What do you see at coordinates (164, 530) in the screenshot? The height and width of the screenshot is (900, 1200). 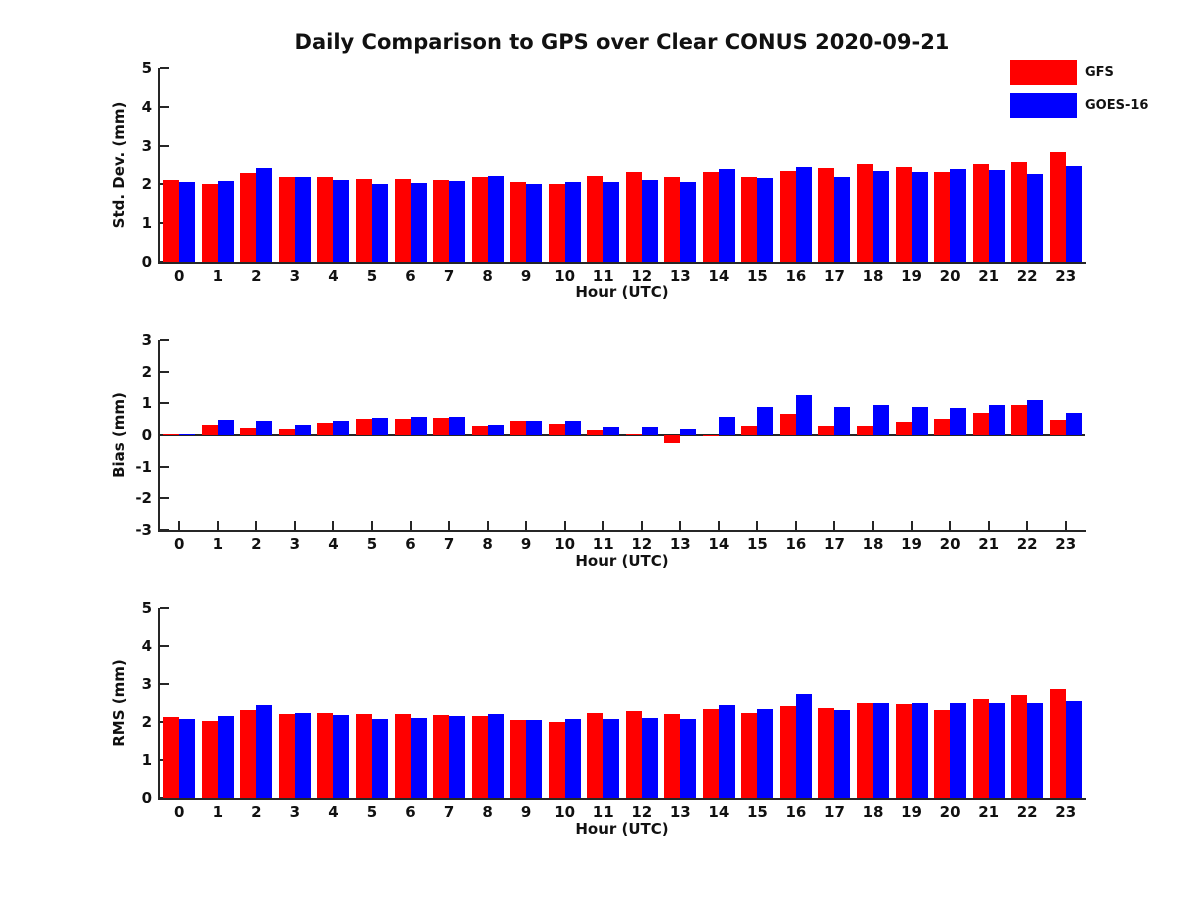 I see `bias-y-tick` at bounding box center [164, 530].